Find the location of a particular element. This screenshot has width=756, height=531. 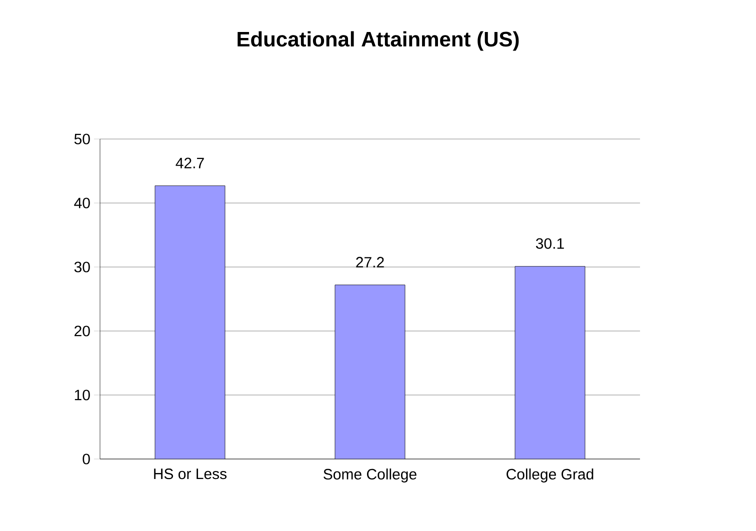

y-tick-label: 20 is located at coordinates (82, 331).